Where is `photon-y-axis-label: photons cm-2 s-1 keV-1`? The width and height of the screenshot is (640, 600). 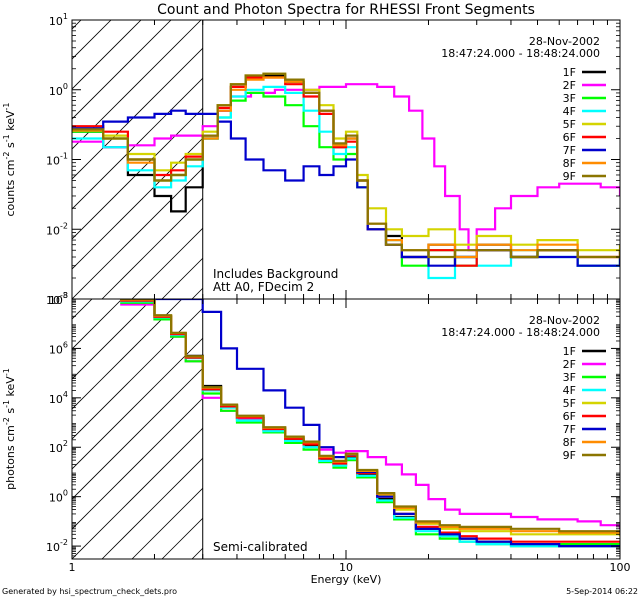 photon-y-axis-label: photons cm-2 s-1 keV-1 is located at coordinates (9, 429).